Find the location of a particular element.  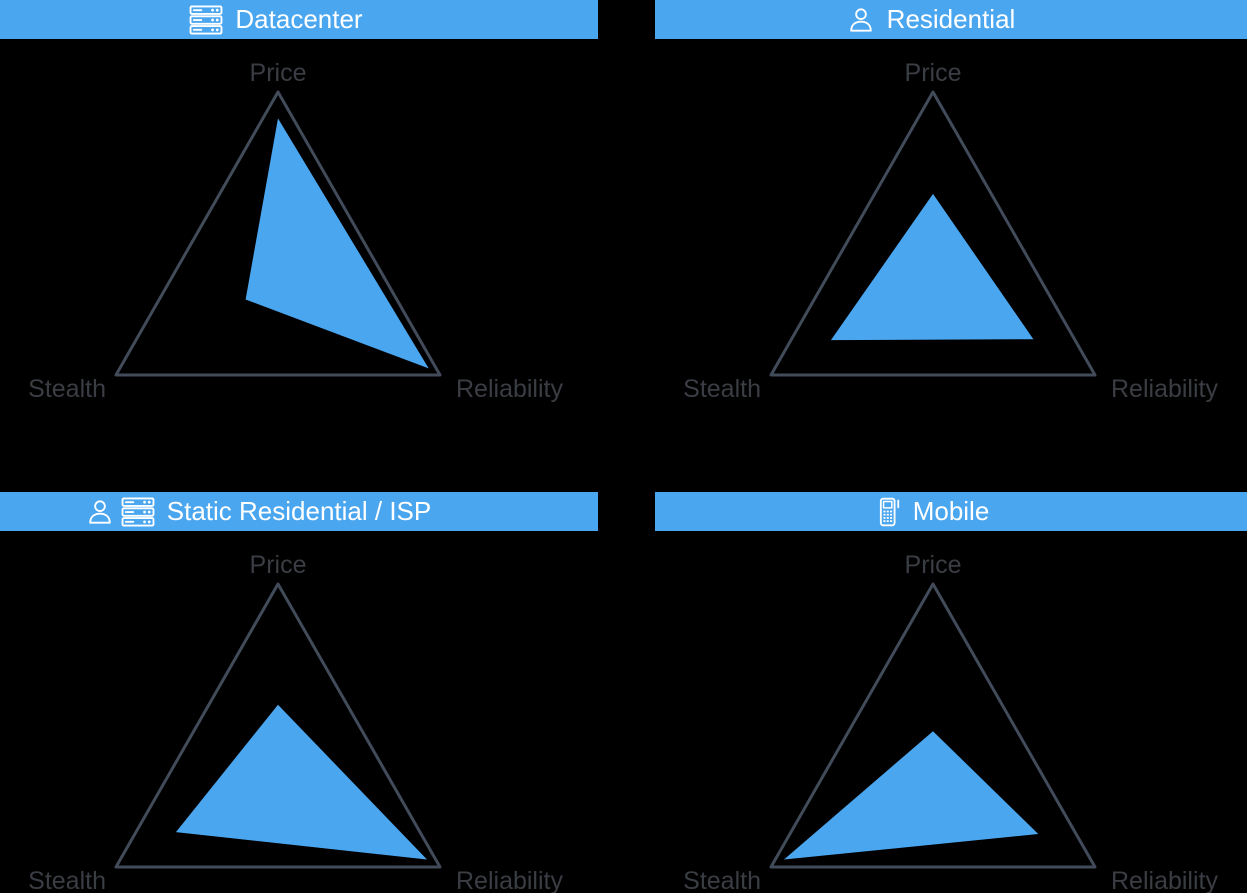

panel-title: Static Residential / ISP is located at coordinates (299, 511).